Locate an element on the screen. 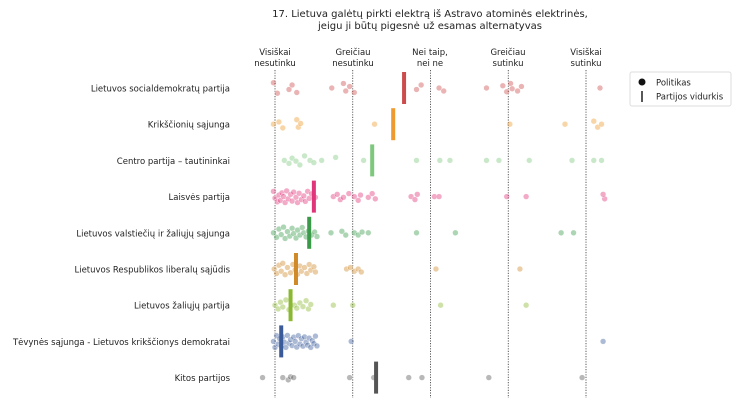  party-label: Krikščionių sąjunga is located at coordinates (189, 125).